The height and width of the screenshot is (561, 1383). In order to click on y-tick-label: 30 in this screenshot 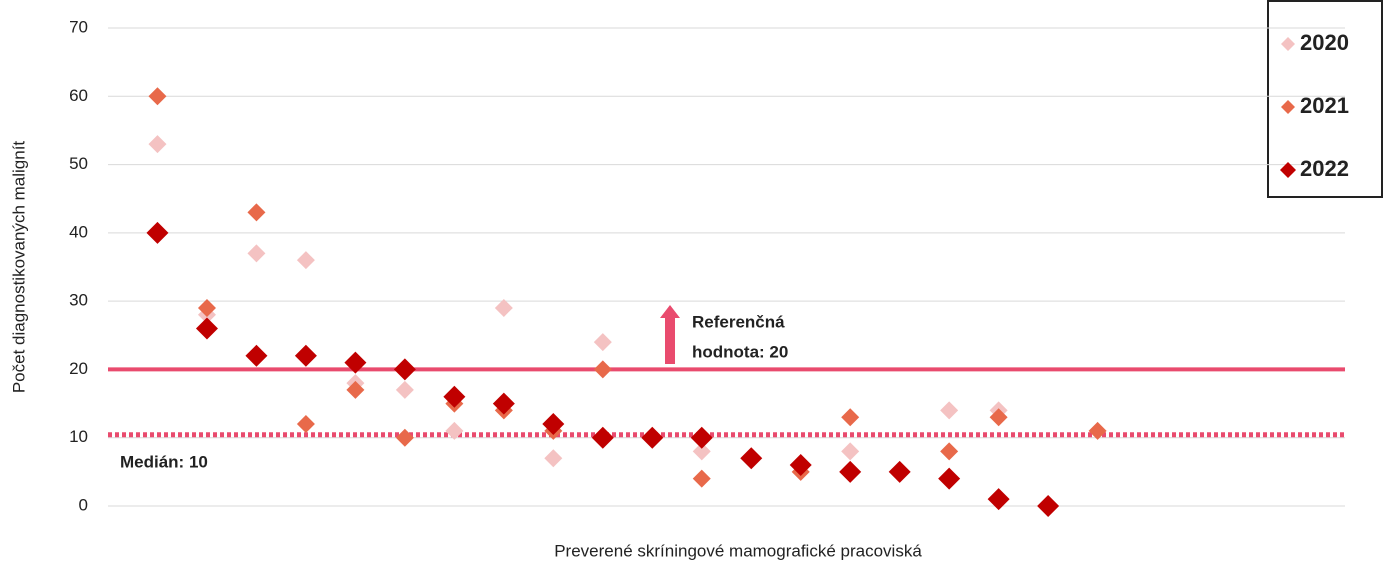, I will do `click(78, 300)`.